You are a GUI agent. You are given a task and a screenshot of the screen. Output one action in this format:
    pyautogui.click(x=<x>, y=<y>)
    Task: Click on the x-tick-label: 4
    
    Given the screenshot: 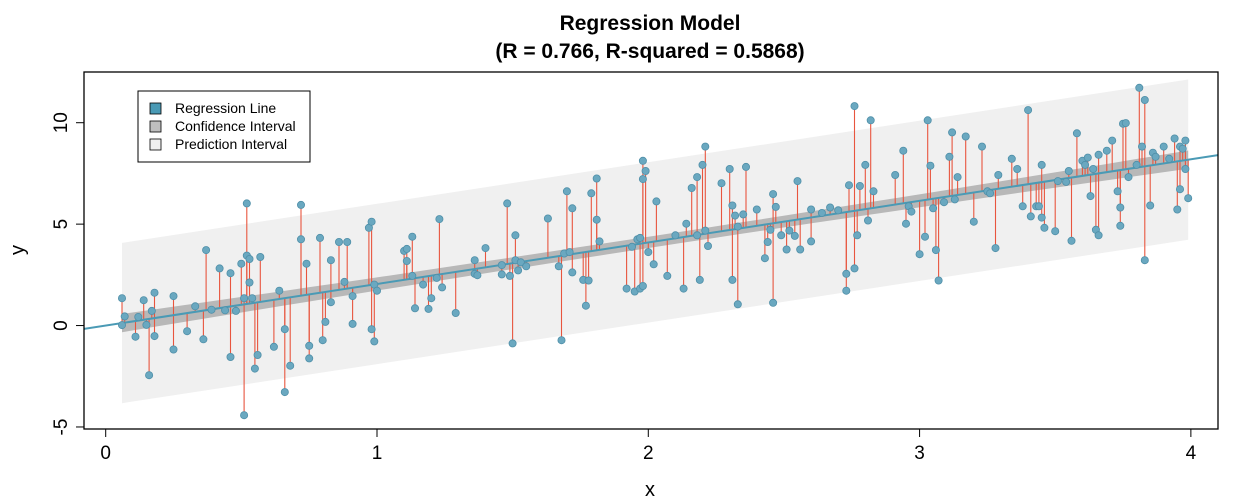 What is the action you would take?
    pyautogui.click(x=1191, y=453)
    